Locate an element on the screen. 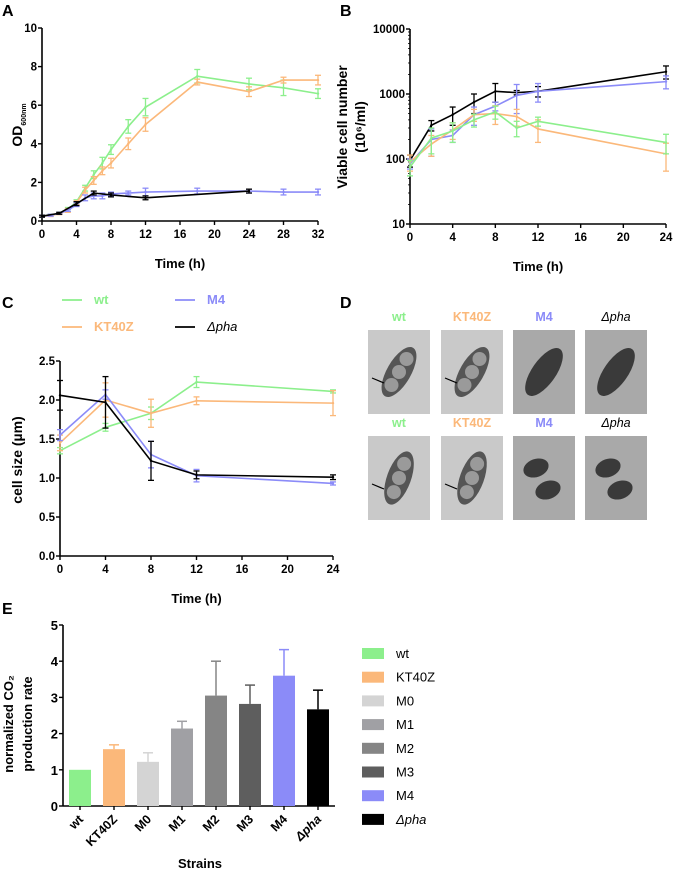 The height and width of the screenshot is (875, 675). y-tick-label: 1.5 is located at coordinates (47, 440).